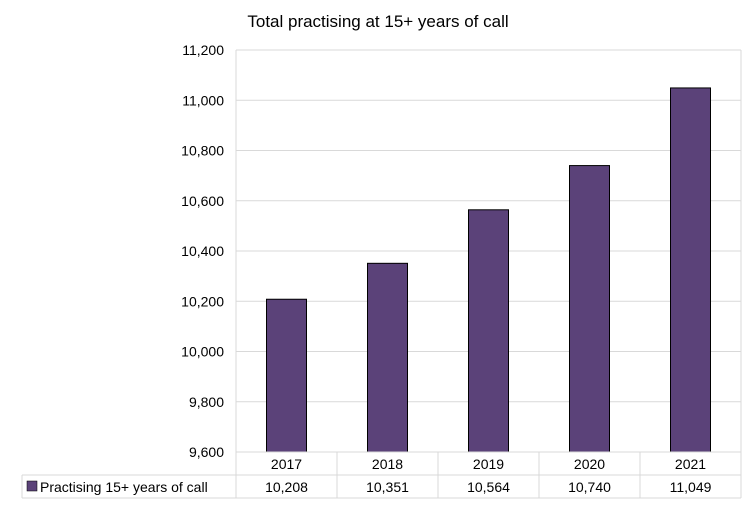 The image size is (756, 505). I want to click on data-label: 10,208, so click(286, 487).